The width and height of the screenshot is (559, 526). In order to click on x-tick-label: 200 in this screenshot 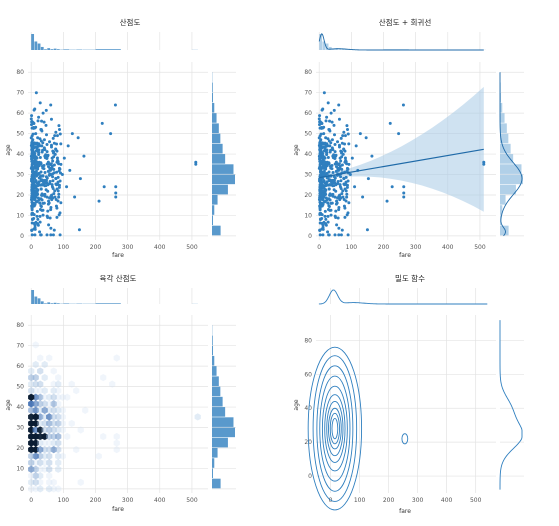, I will do `click(384, 247)`.